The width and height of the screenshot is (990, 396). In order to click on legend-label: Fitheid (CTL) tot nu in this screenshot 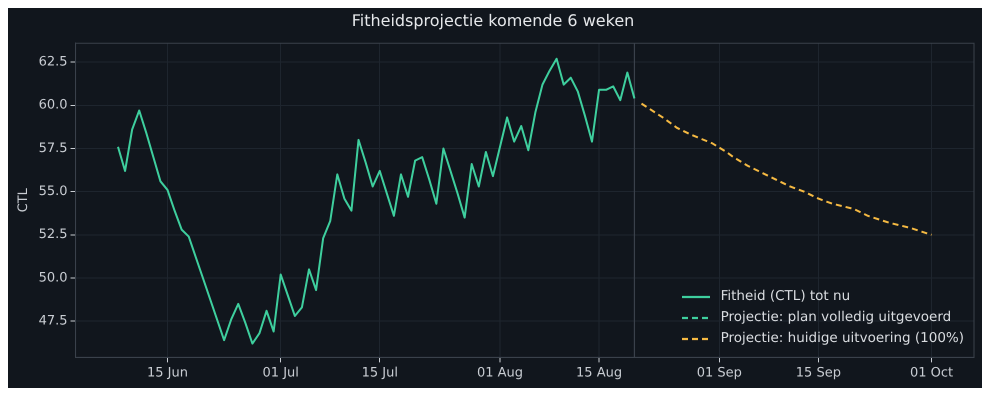, I will do `click(785, 296)`.